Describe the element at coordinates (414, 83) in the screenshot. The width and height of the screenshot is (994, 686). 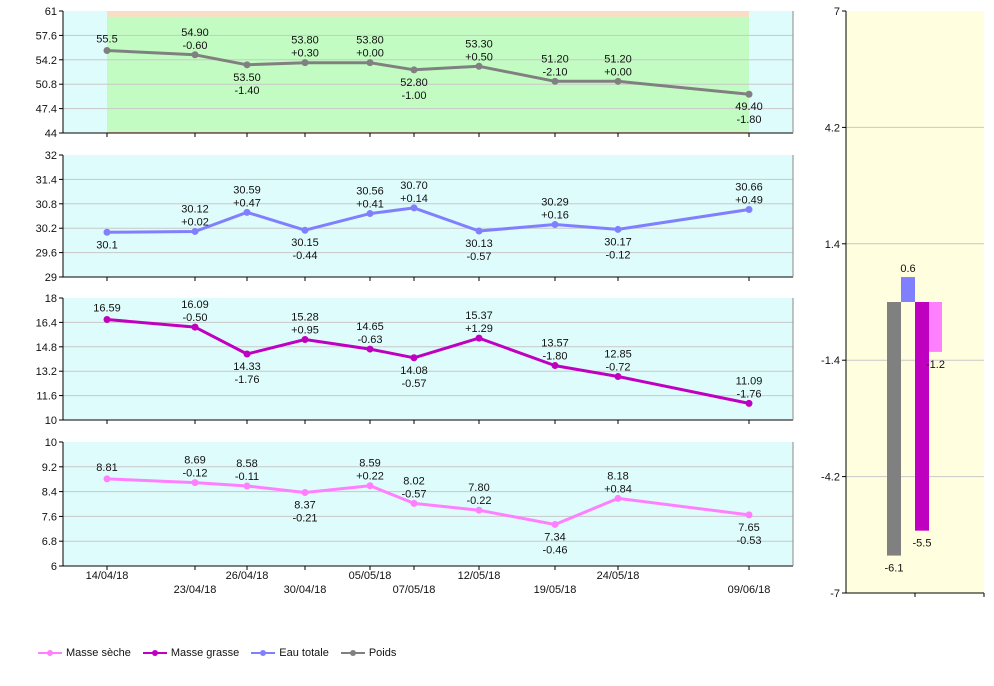
I see `data-label: 52.80` at that location.